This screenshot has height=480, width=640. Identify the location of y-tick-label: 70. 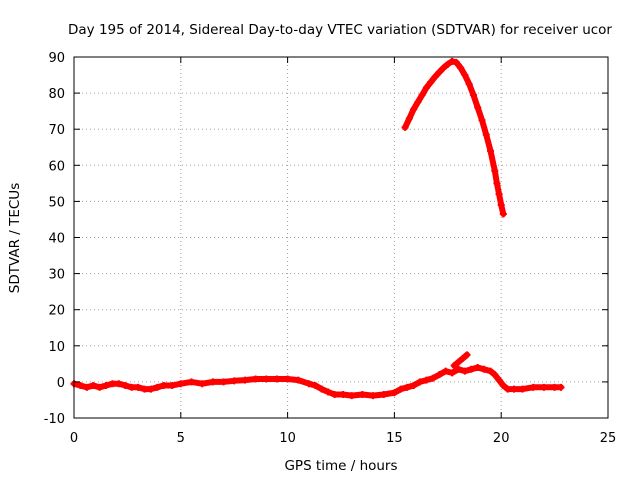
(56, 130).